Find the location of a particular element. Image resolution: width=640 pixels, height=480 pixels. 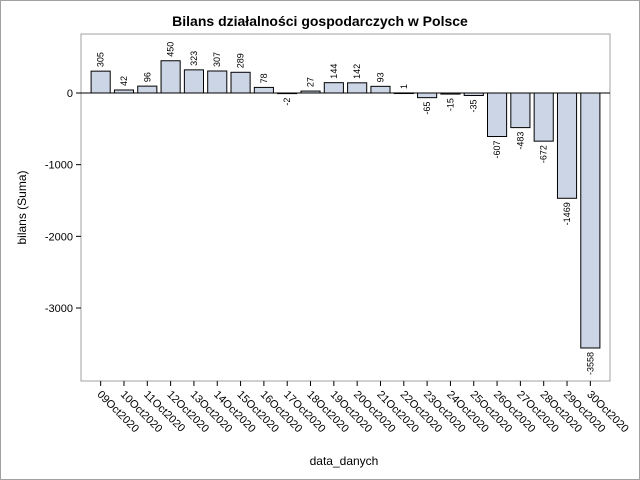

data-label: 289 is located at coordinates (241, 60).